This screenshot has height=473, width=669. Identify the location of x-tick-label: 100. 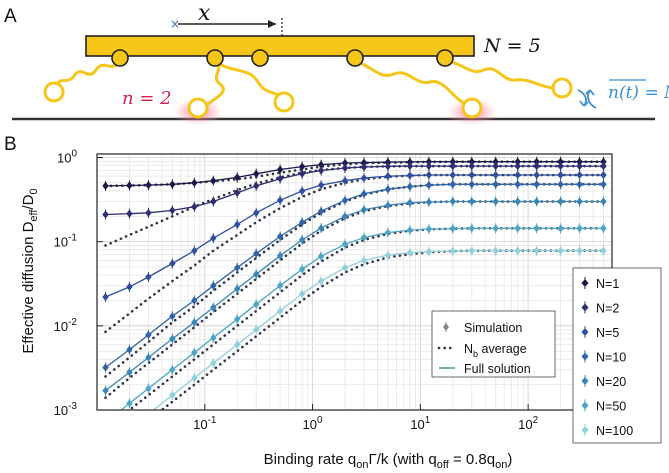
(313, 423).